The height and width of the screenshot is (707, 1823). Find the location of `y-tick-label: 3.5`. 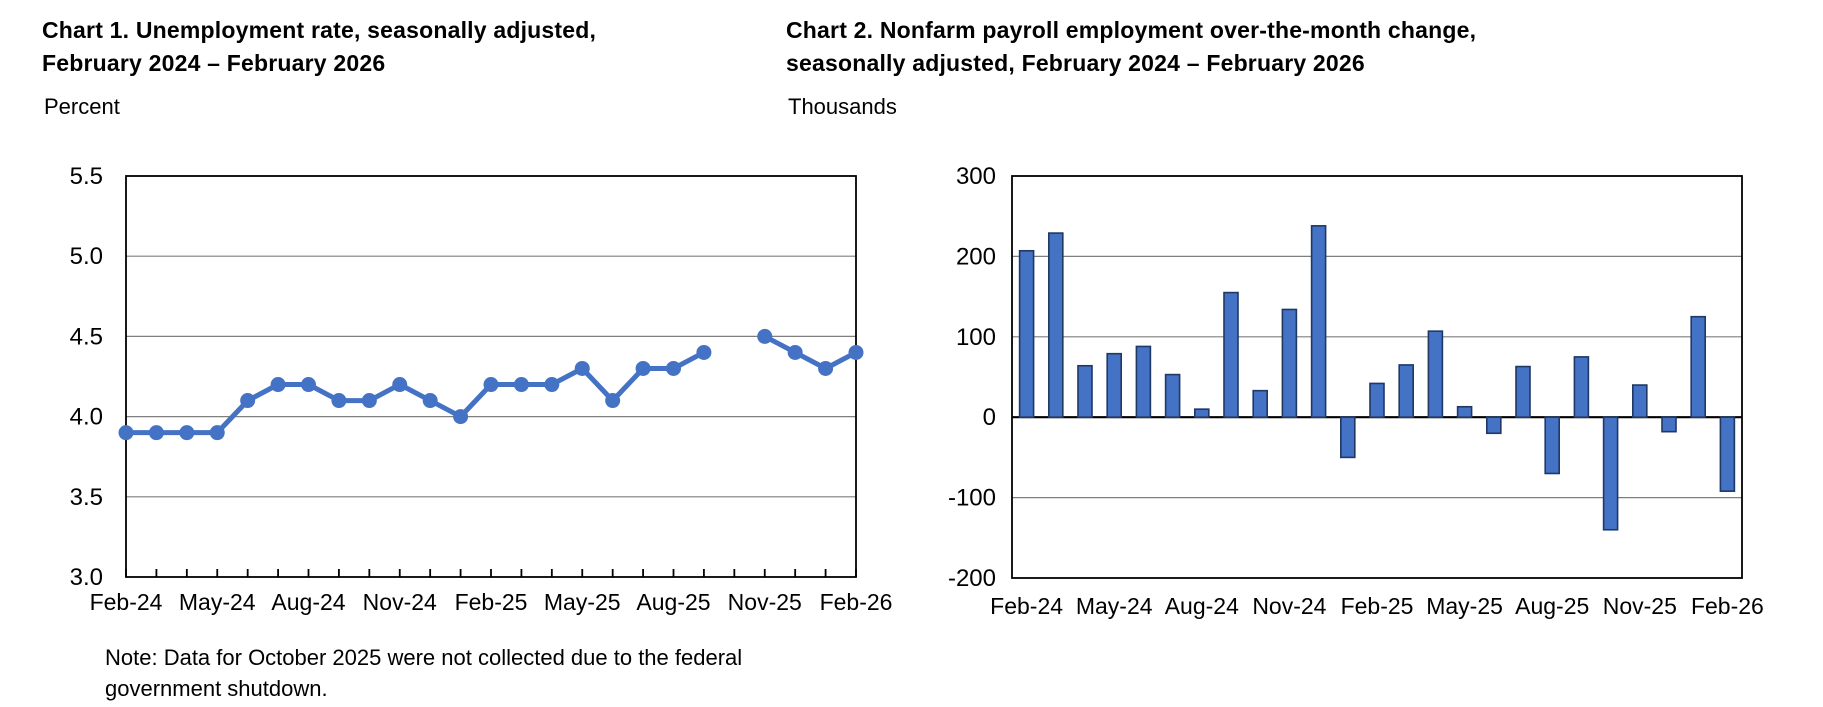

y-tick-label: 3.5 is located at coordinates (86, 497).